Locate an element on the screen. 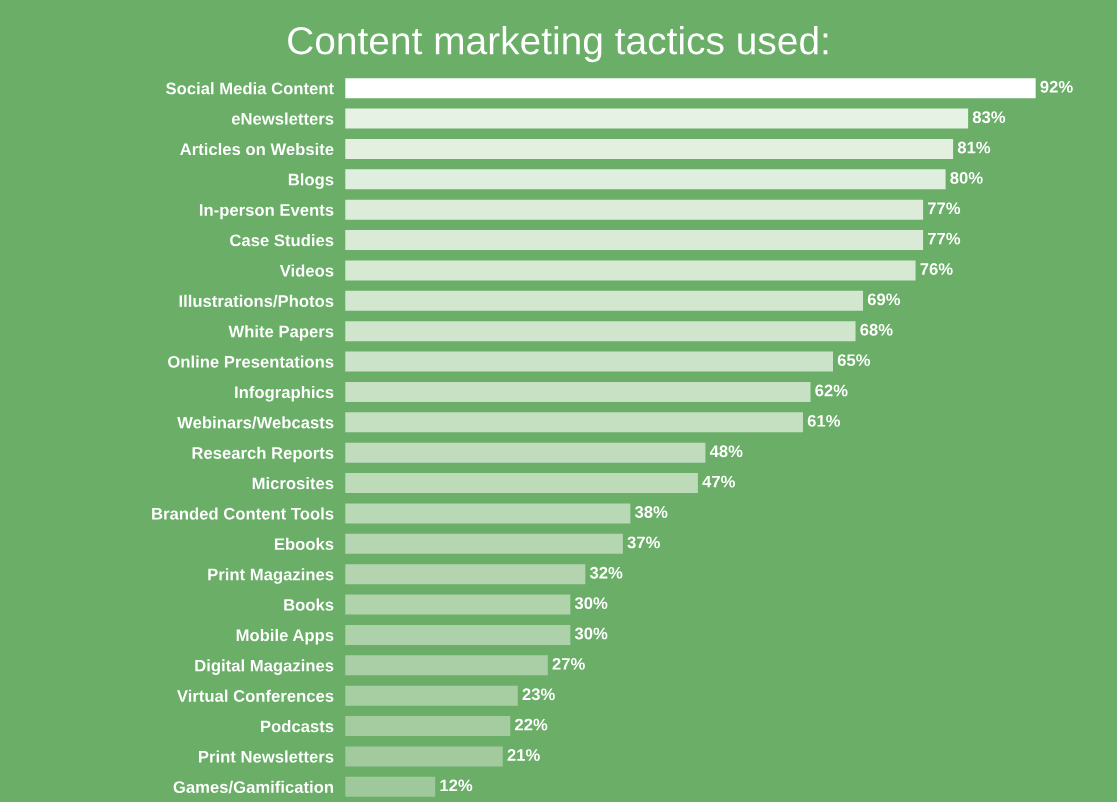 The image size is (1117, 802). y-tick-label: Branded Content Tools is located at coordinates (243, 513).